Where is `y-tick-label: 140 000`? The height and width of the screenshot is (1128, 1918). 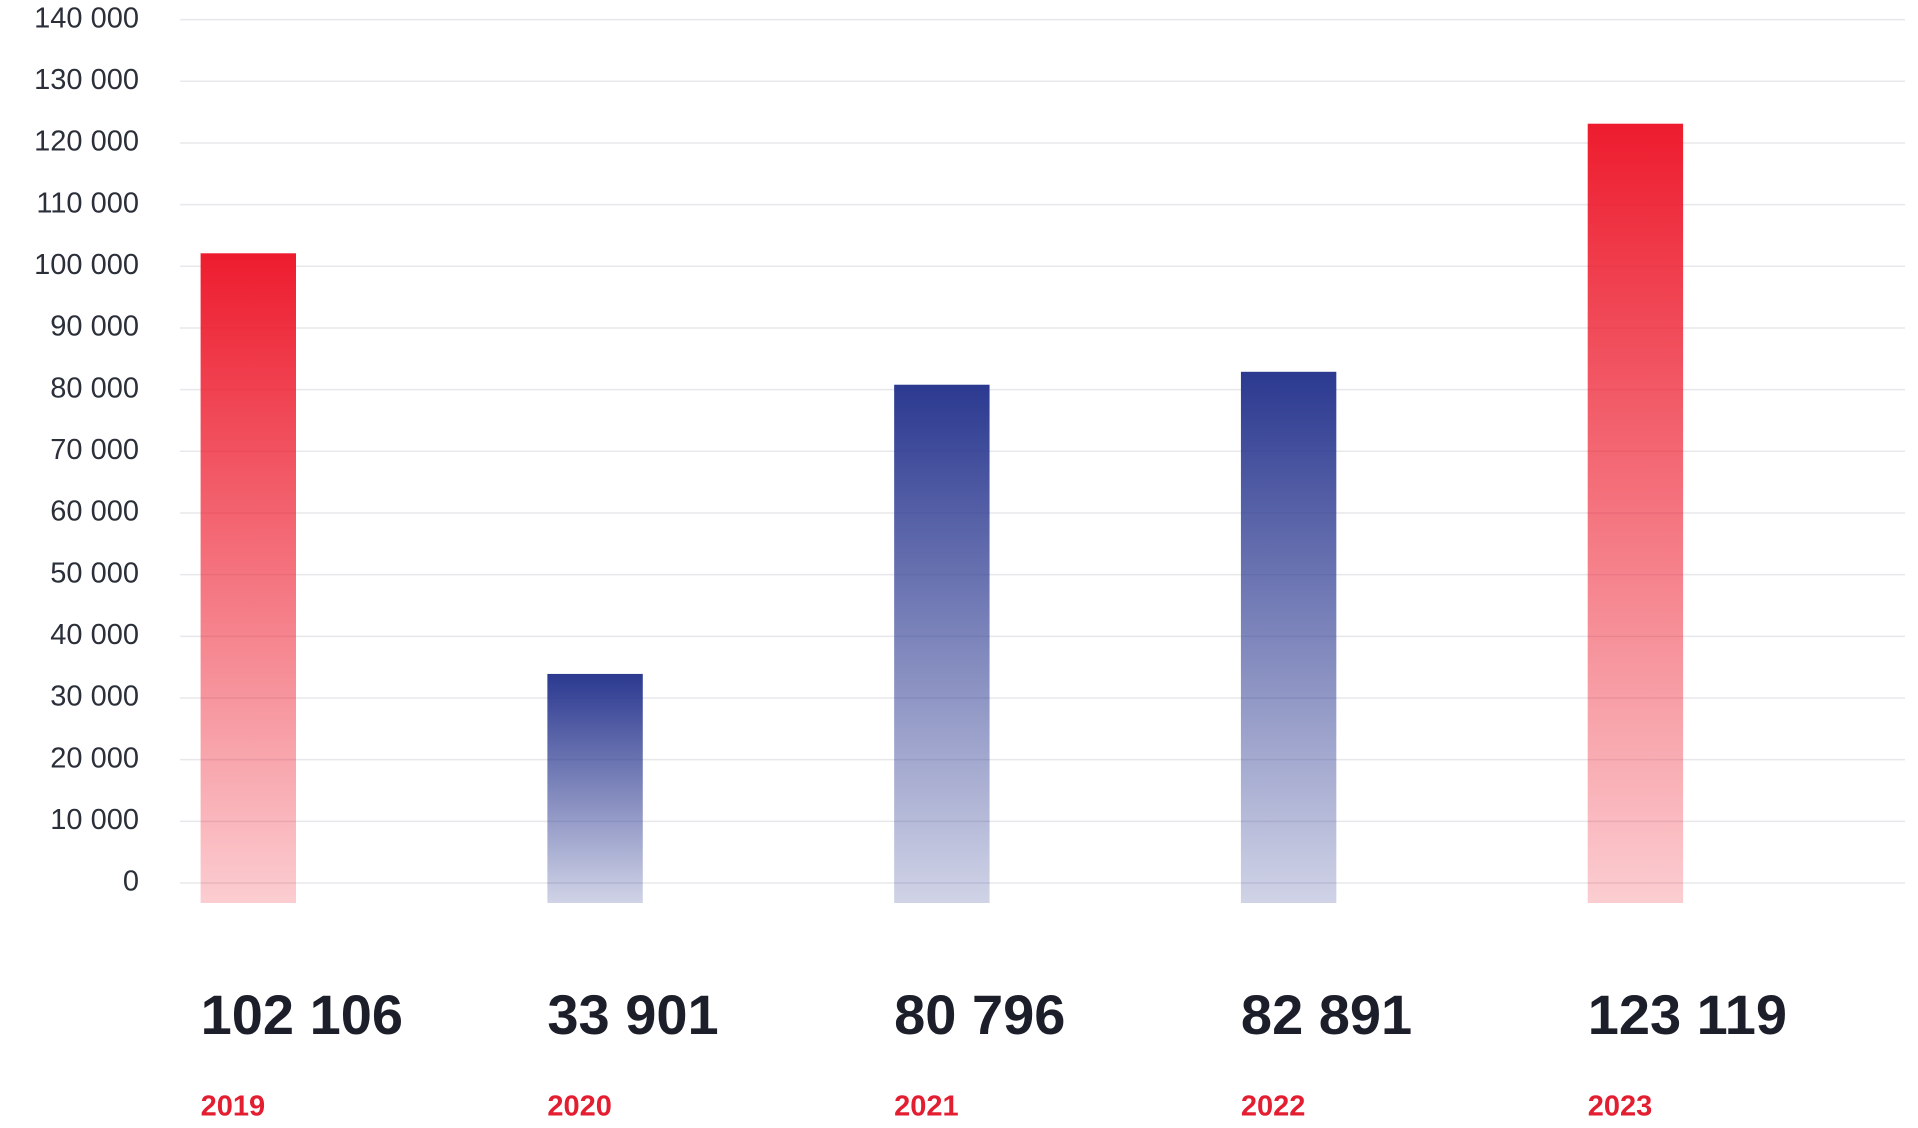 y-tick-label: 140 000 is located at coordinates (86, 18).